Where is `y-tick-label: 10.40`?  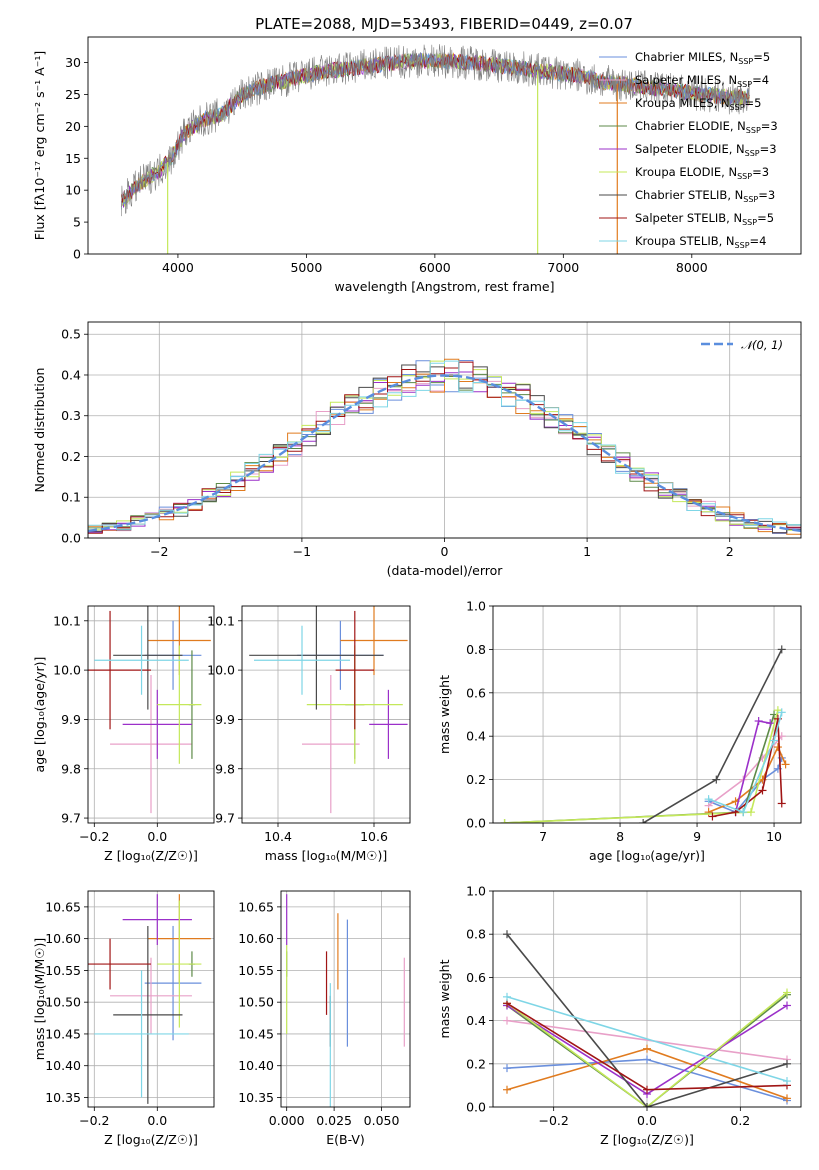
y-tick-label: 10.40 is located at coordinates (63, 1065).